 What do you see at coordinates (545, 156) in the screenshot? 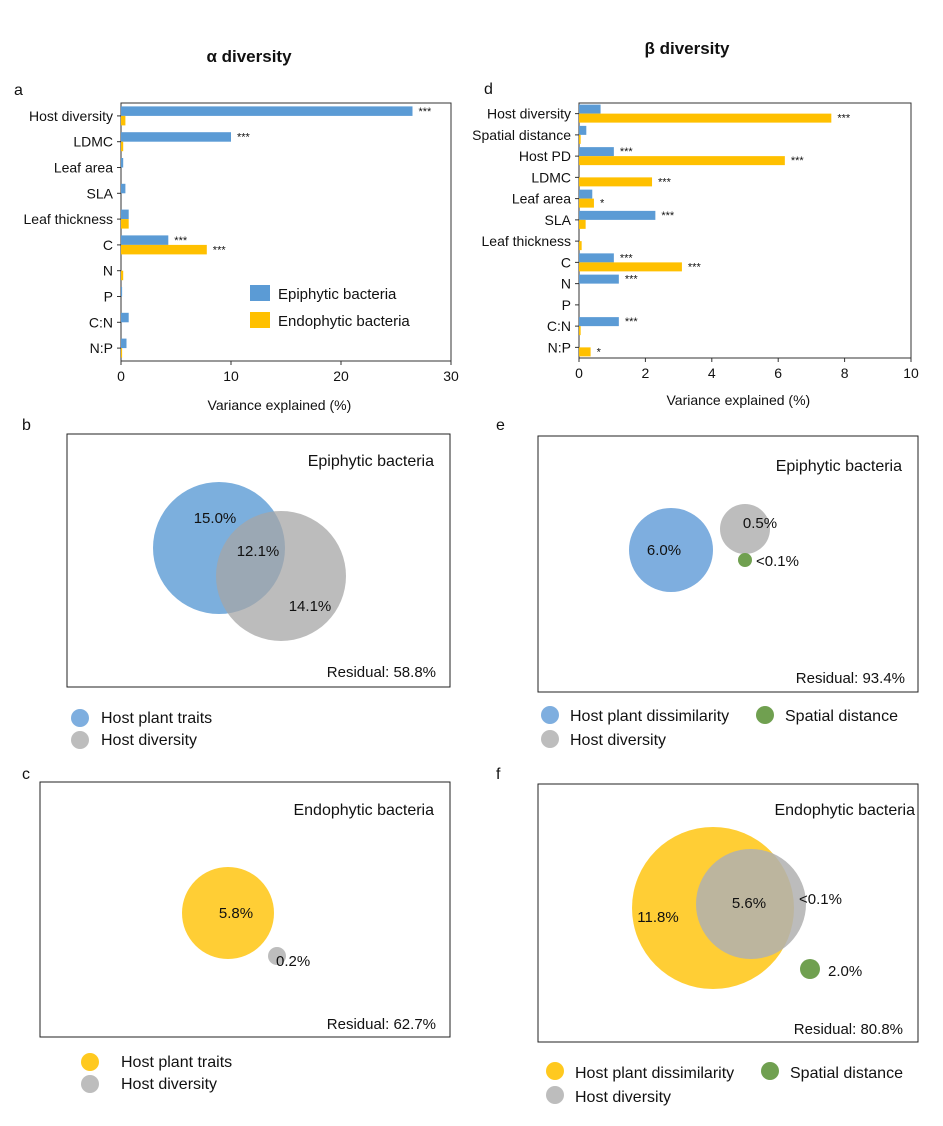
I see `category-label-d: Host PD` at bounding box center [545, 156].